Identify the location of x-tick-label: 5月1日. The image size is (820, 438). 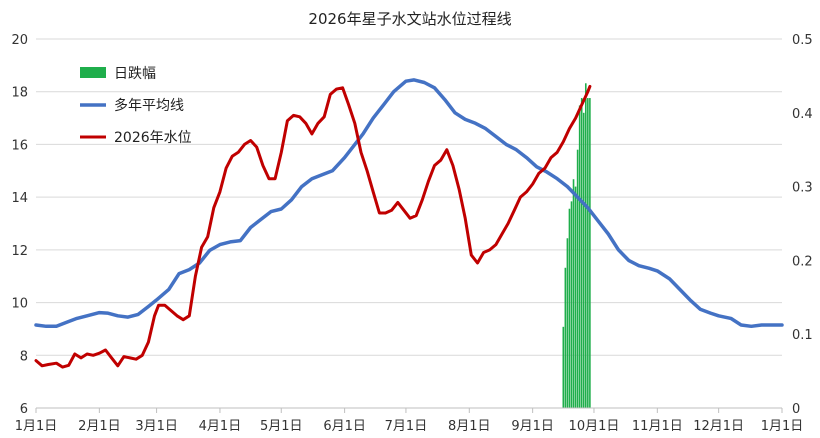
(281, 426).